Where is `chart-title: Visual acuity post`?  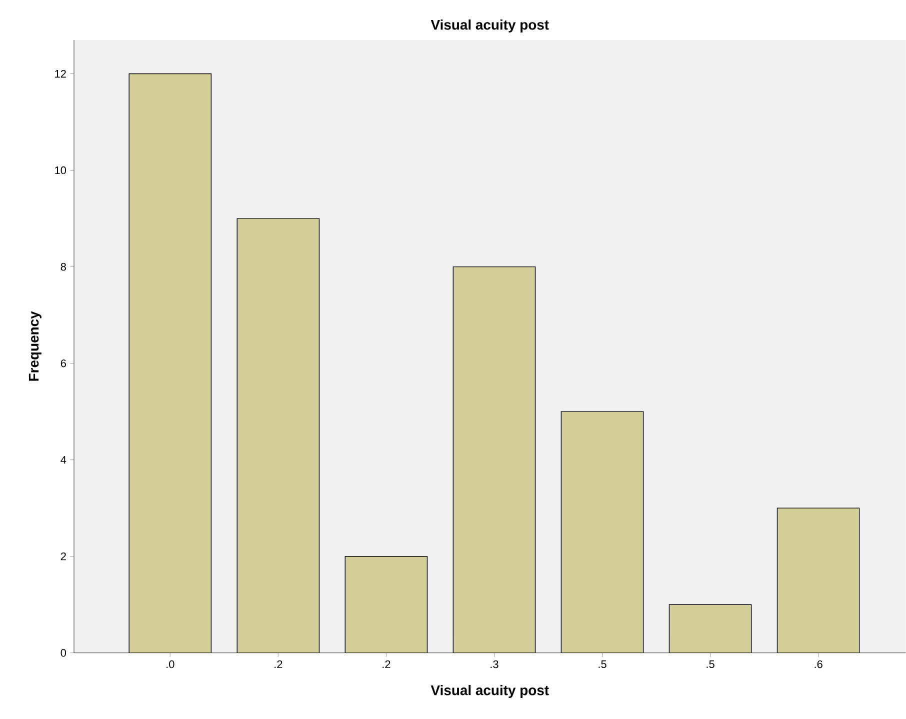
chart-title: Visual acuity post is located at coordinates (489, 26).